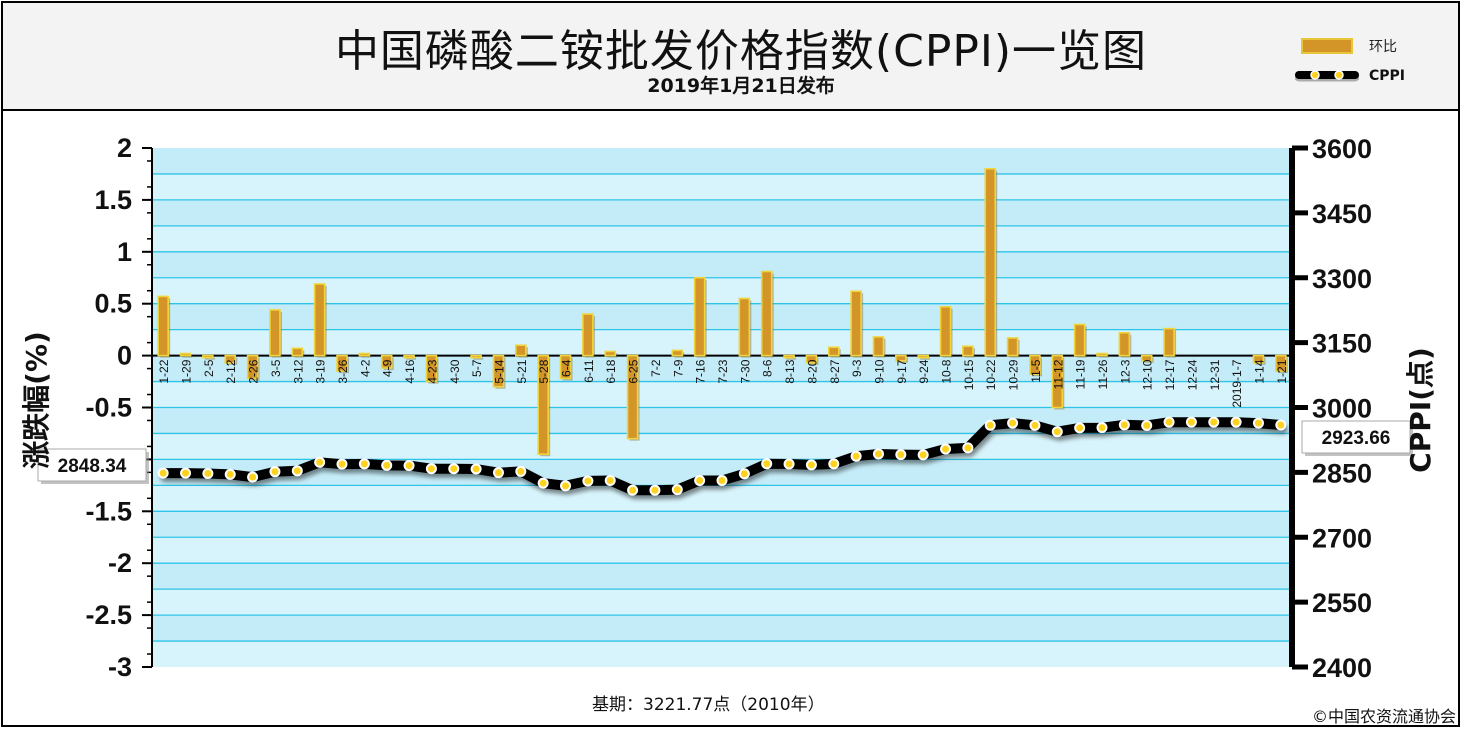 This screenshot has width=1464, height=731. Describe the element at coordinates (1148, 374) in the screenshot. I see `x-tick-label: 12-10` at that location.